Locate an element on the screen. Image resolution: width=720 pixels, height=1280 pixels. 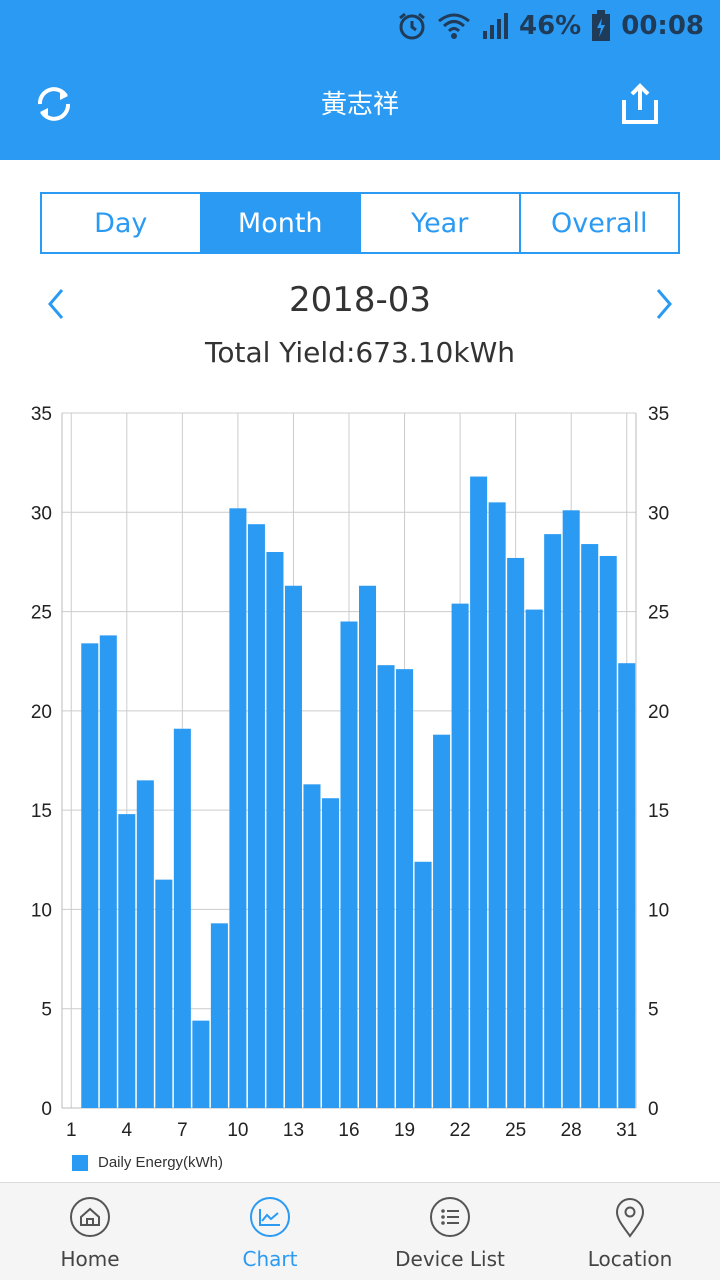
chart-icon is located at coordinates (270, 1217).